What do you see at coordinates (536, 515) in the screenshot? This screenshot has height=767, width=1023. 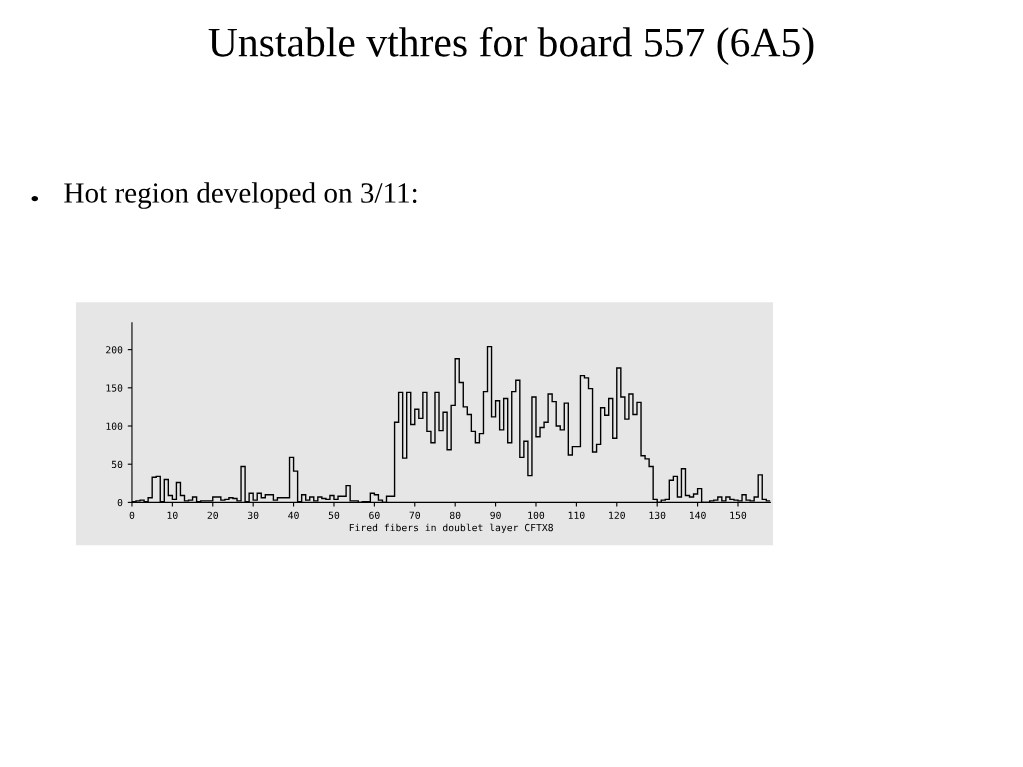 I see `x-tick-label: 100` at bounding box center [536, 515].